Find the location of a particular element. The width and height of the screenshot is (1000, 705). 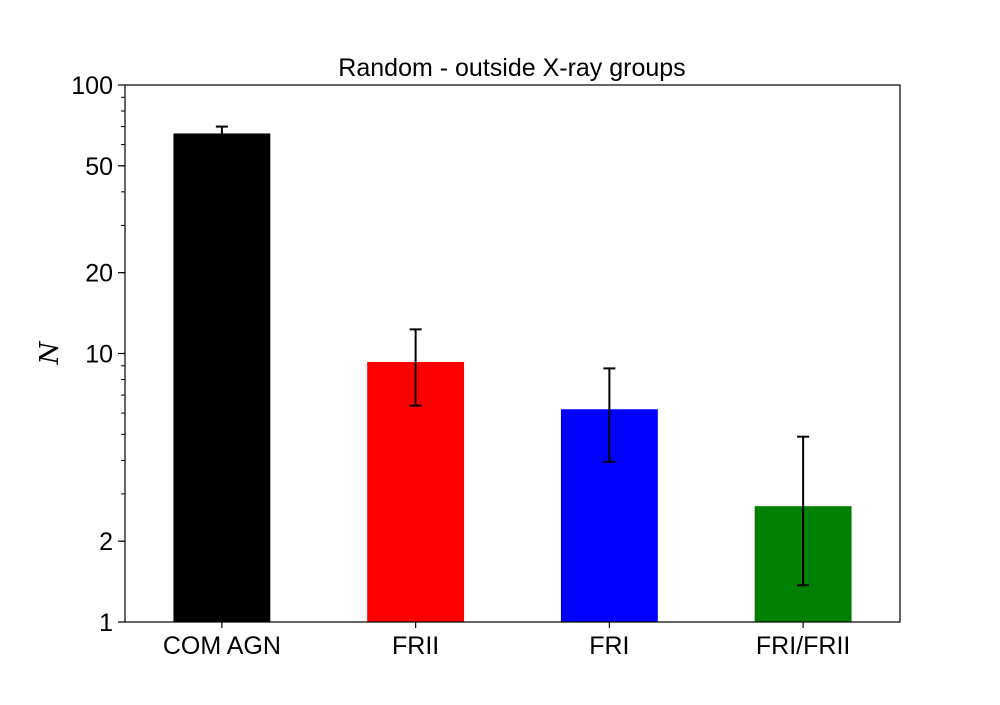

y-tick-label-5: 50 is located at coordinates (99, 167).